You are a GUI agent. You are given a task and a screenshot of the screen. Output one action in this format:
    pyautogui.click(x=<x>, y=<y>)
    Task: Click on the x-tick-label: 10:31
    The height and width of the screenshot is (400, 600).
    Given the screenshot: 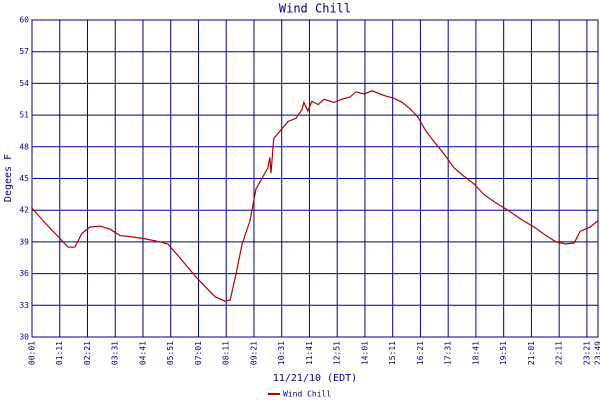 What is the action you would take?
    pyautogui.click(x=281, y=353)
    